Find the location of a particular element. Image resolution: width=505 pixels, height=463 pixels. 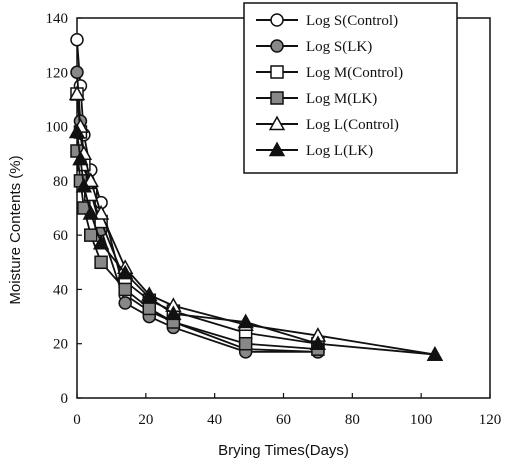

x-tick-label: 120 is located at coordinates (490, 420).